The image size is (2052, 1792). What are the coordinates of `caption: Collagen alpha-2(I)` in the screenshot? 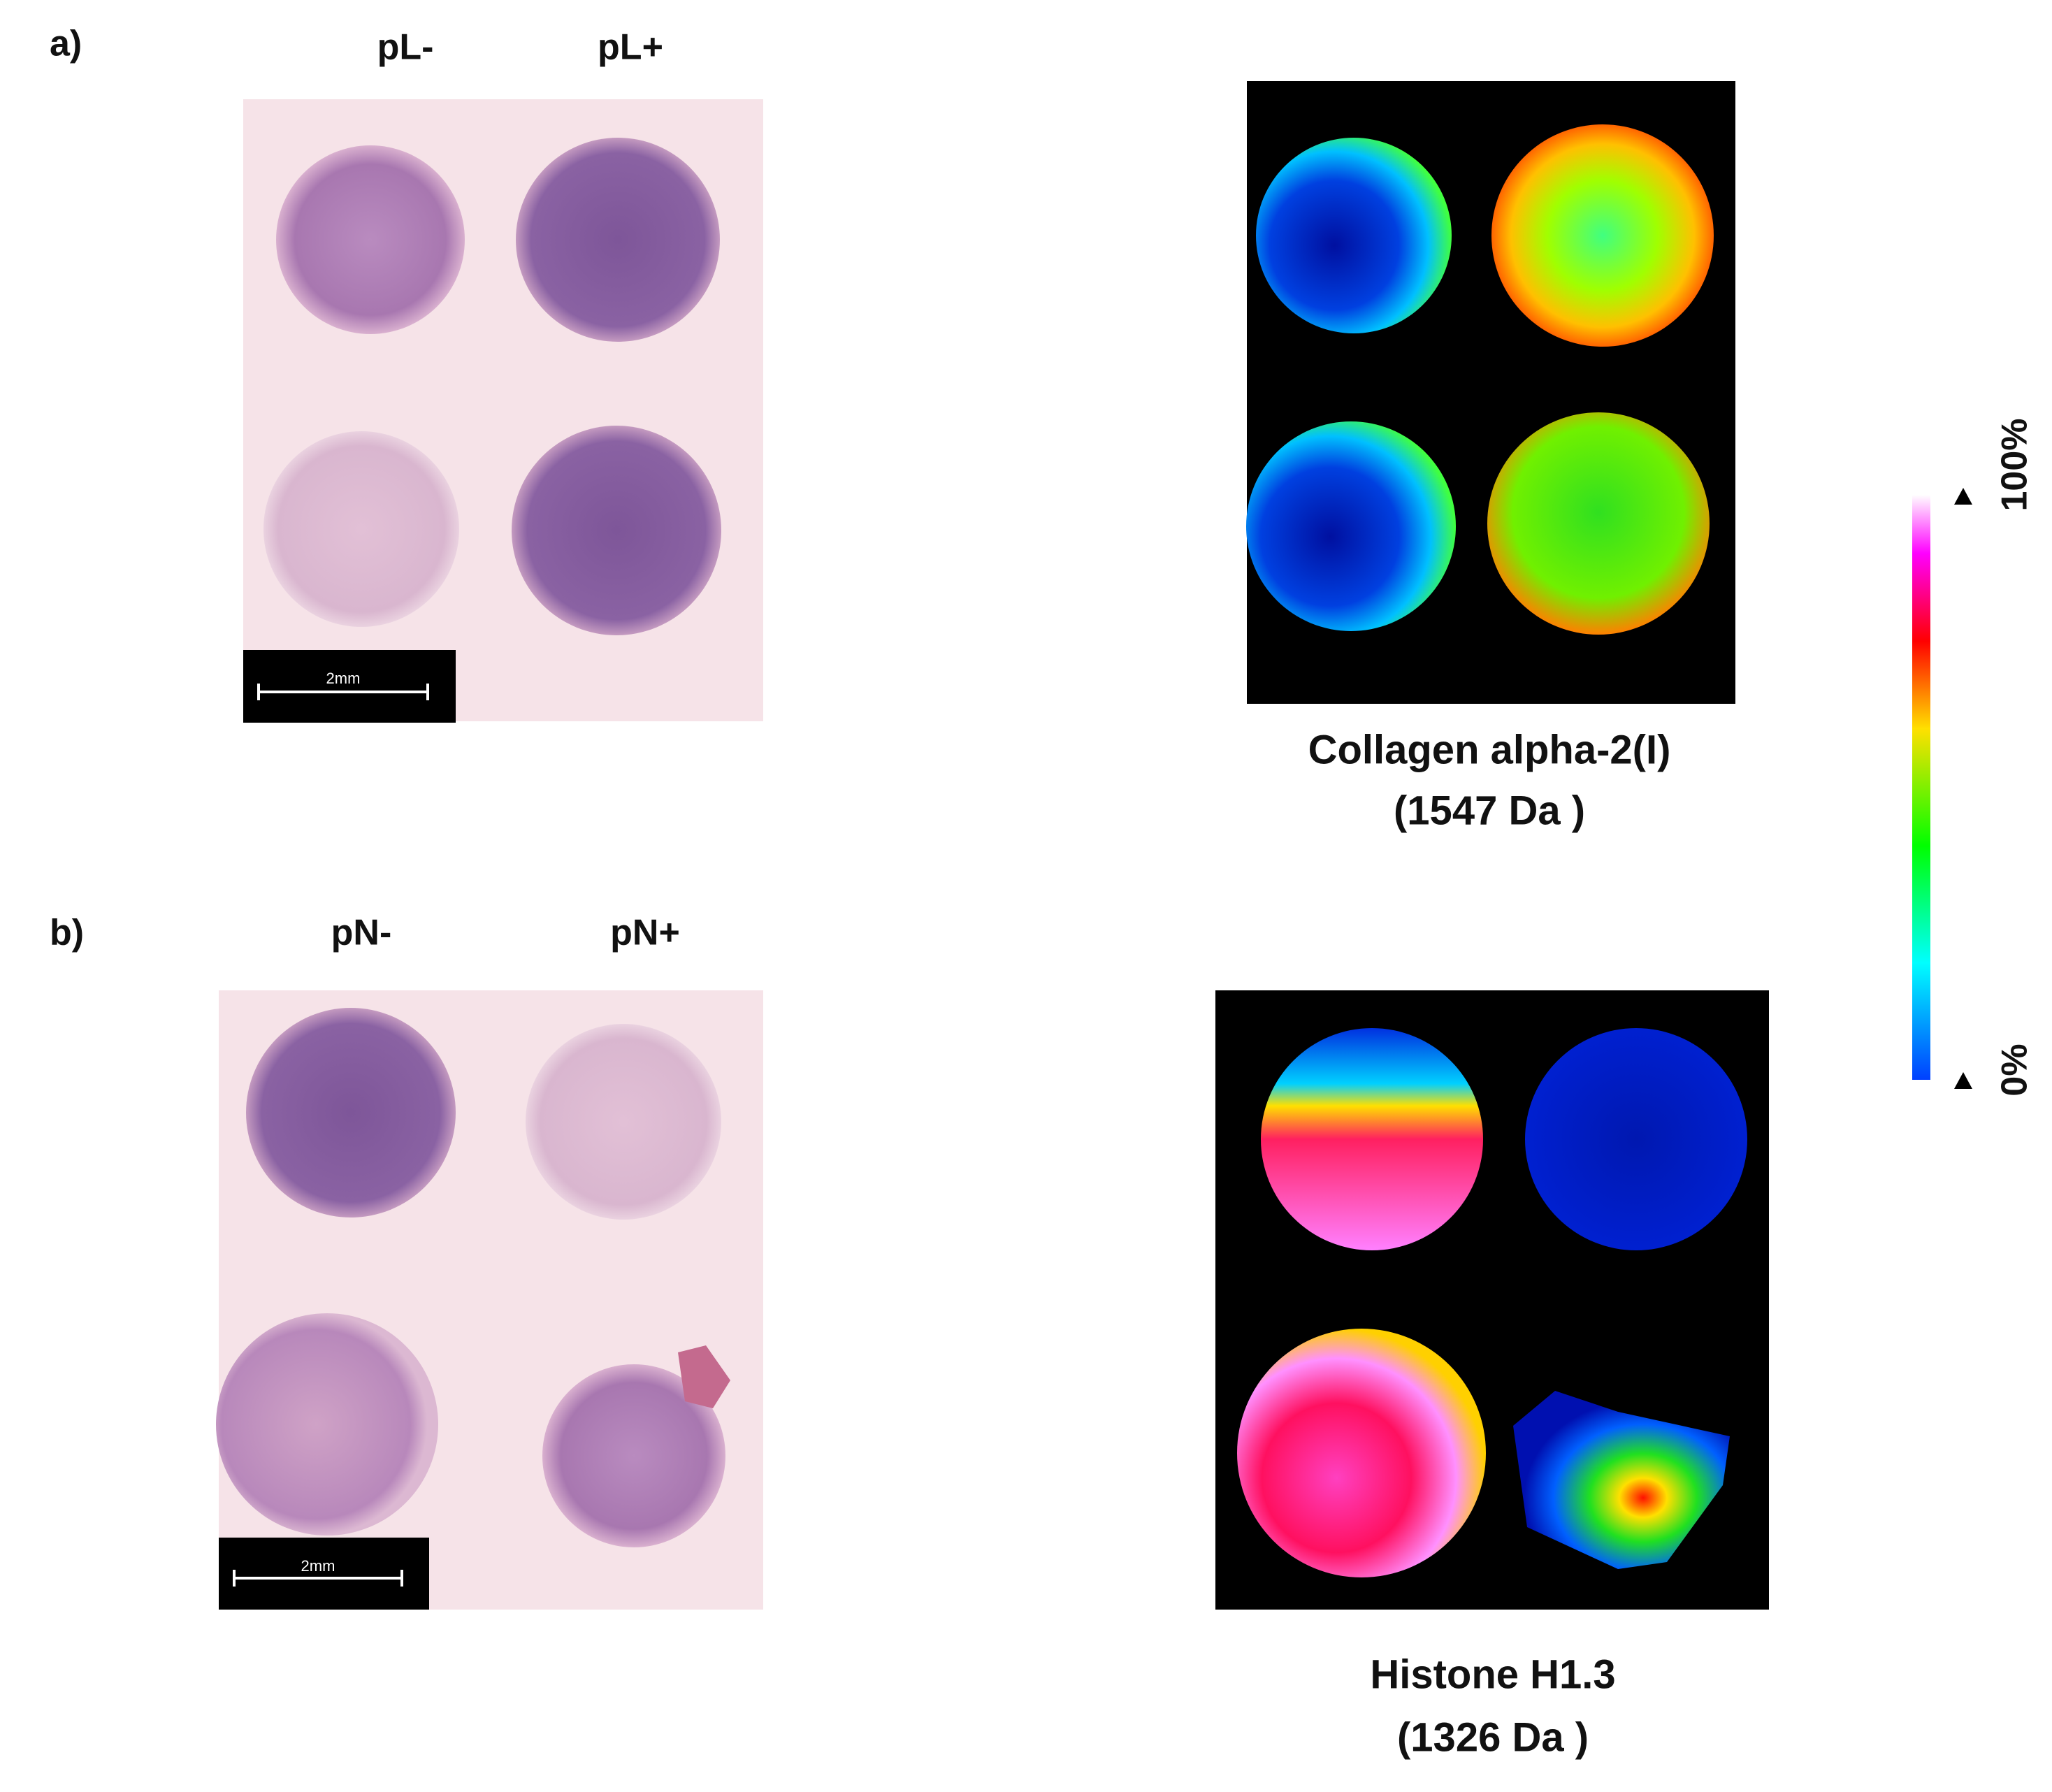 It's located at (1490, 749).